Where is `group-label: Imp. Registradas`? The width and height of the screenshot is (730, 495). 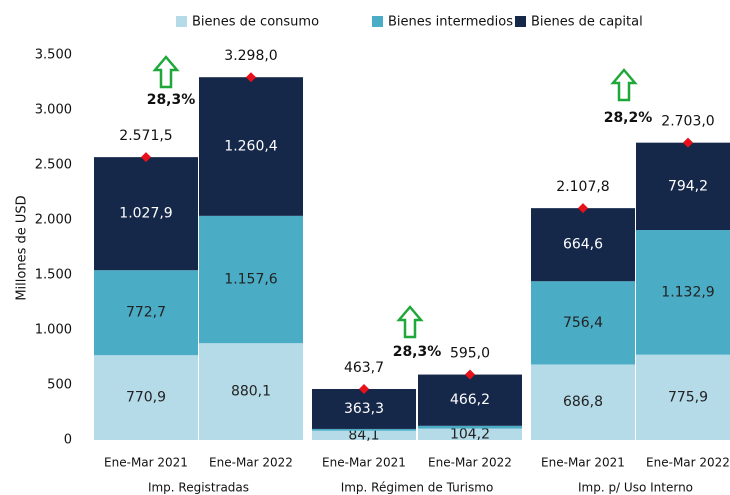
group-label: Imp. Registradas is located at coordinates (198, 488).